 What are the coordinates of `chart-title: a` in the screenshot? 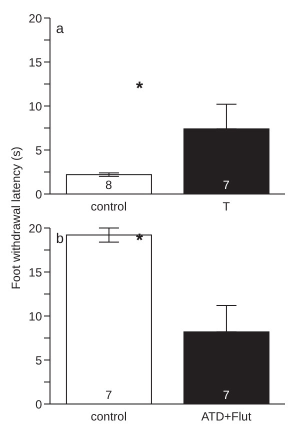 It's located at (60, 28).